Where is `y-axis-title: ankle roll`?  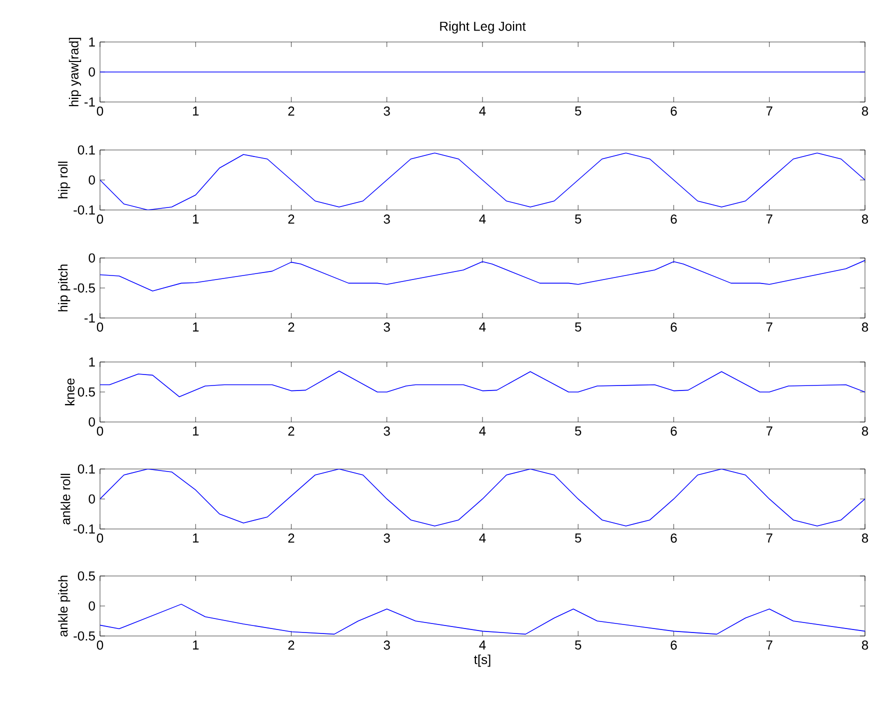 y-axis-title: ankle roll is located at coordinates (65, 499).